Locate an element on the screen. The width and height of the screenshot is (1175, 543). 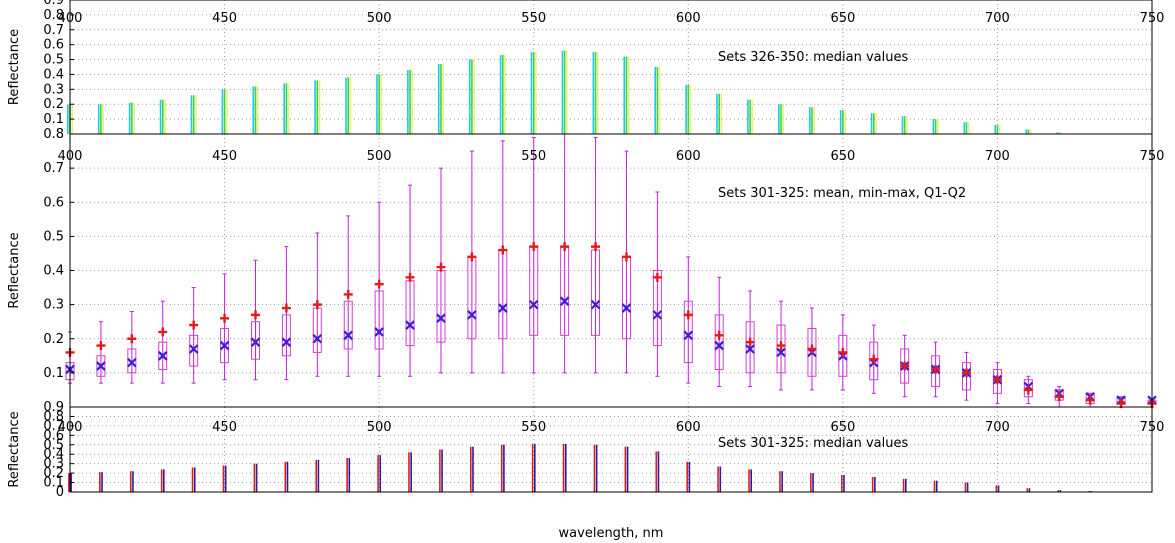
y-tick-label: 0.2 is located at coordinates (53, 339).